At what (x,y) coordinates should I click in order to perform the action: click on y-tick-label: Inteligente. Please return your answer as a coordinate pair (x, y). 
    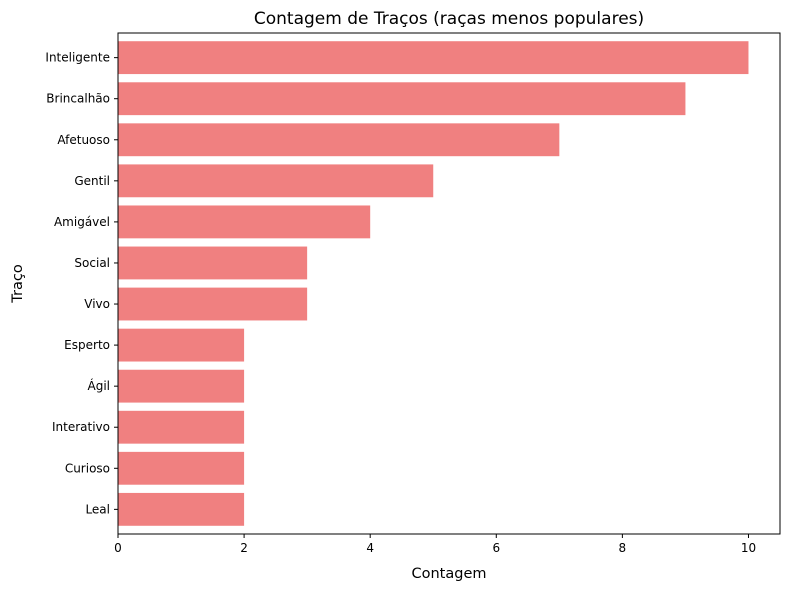
    Looking at the image, I should click on (77, 58).